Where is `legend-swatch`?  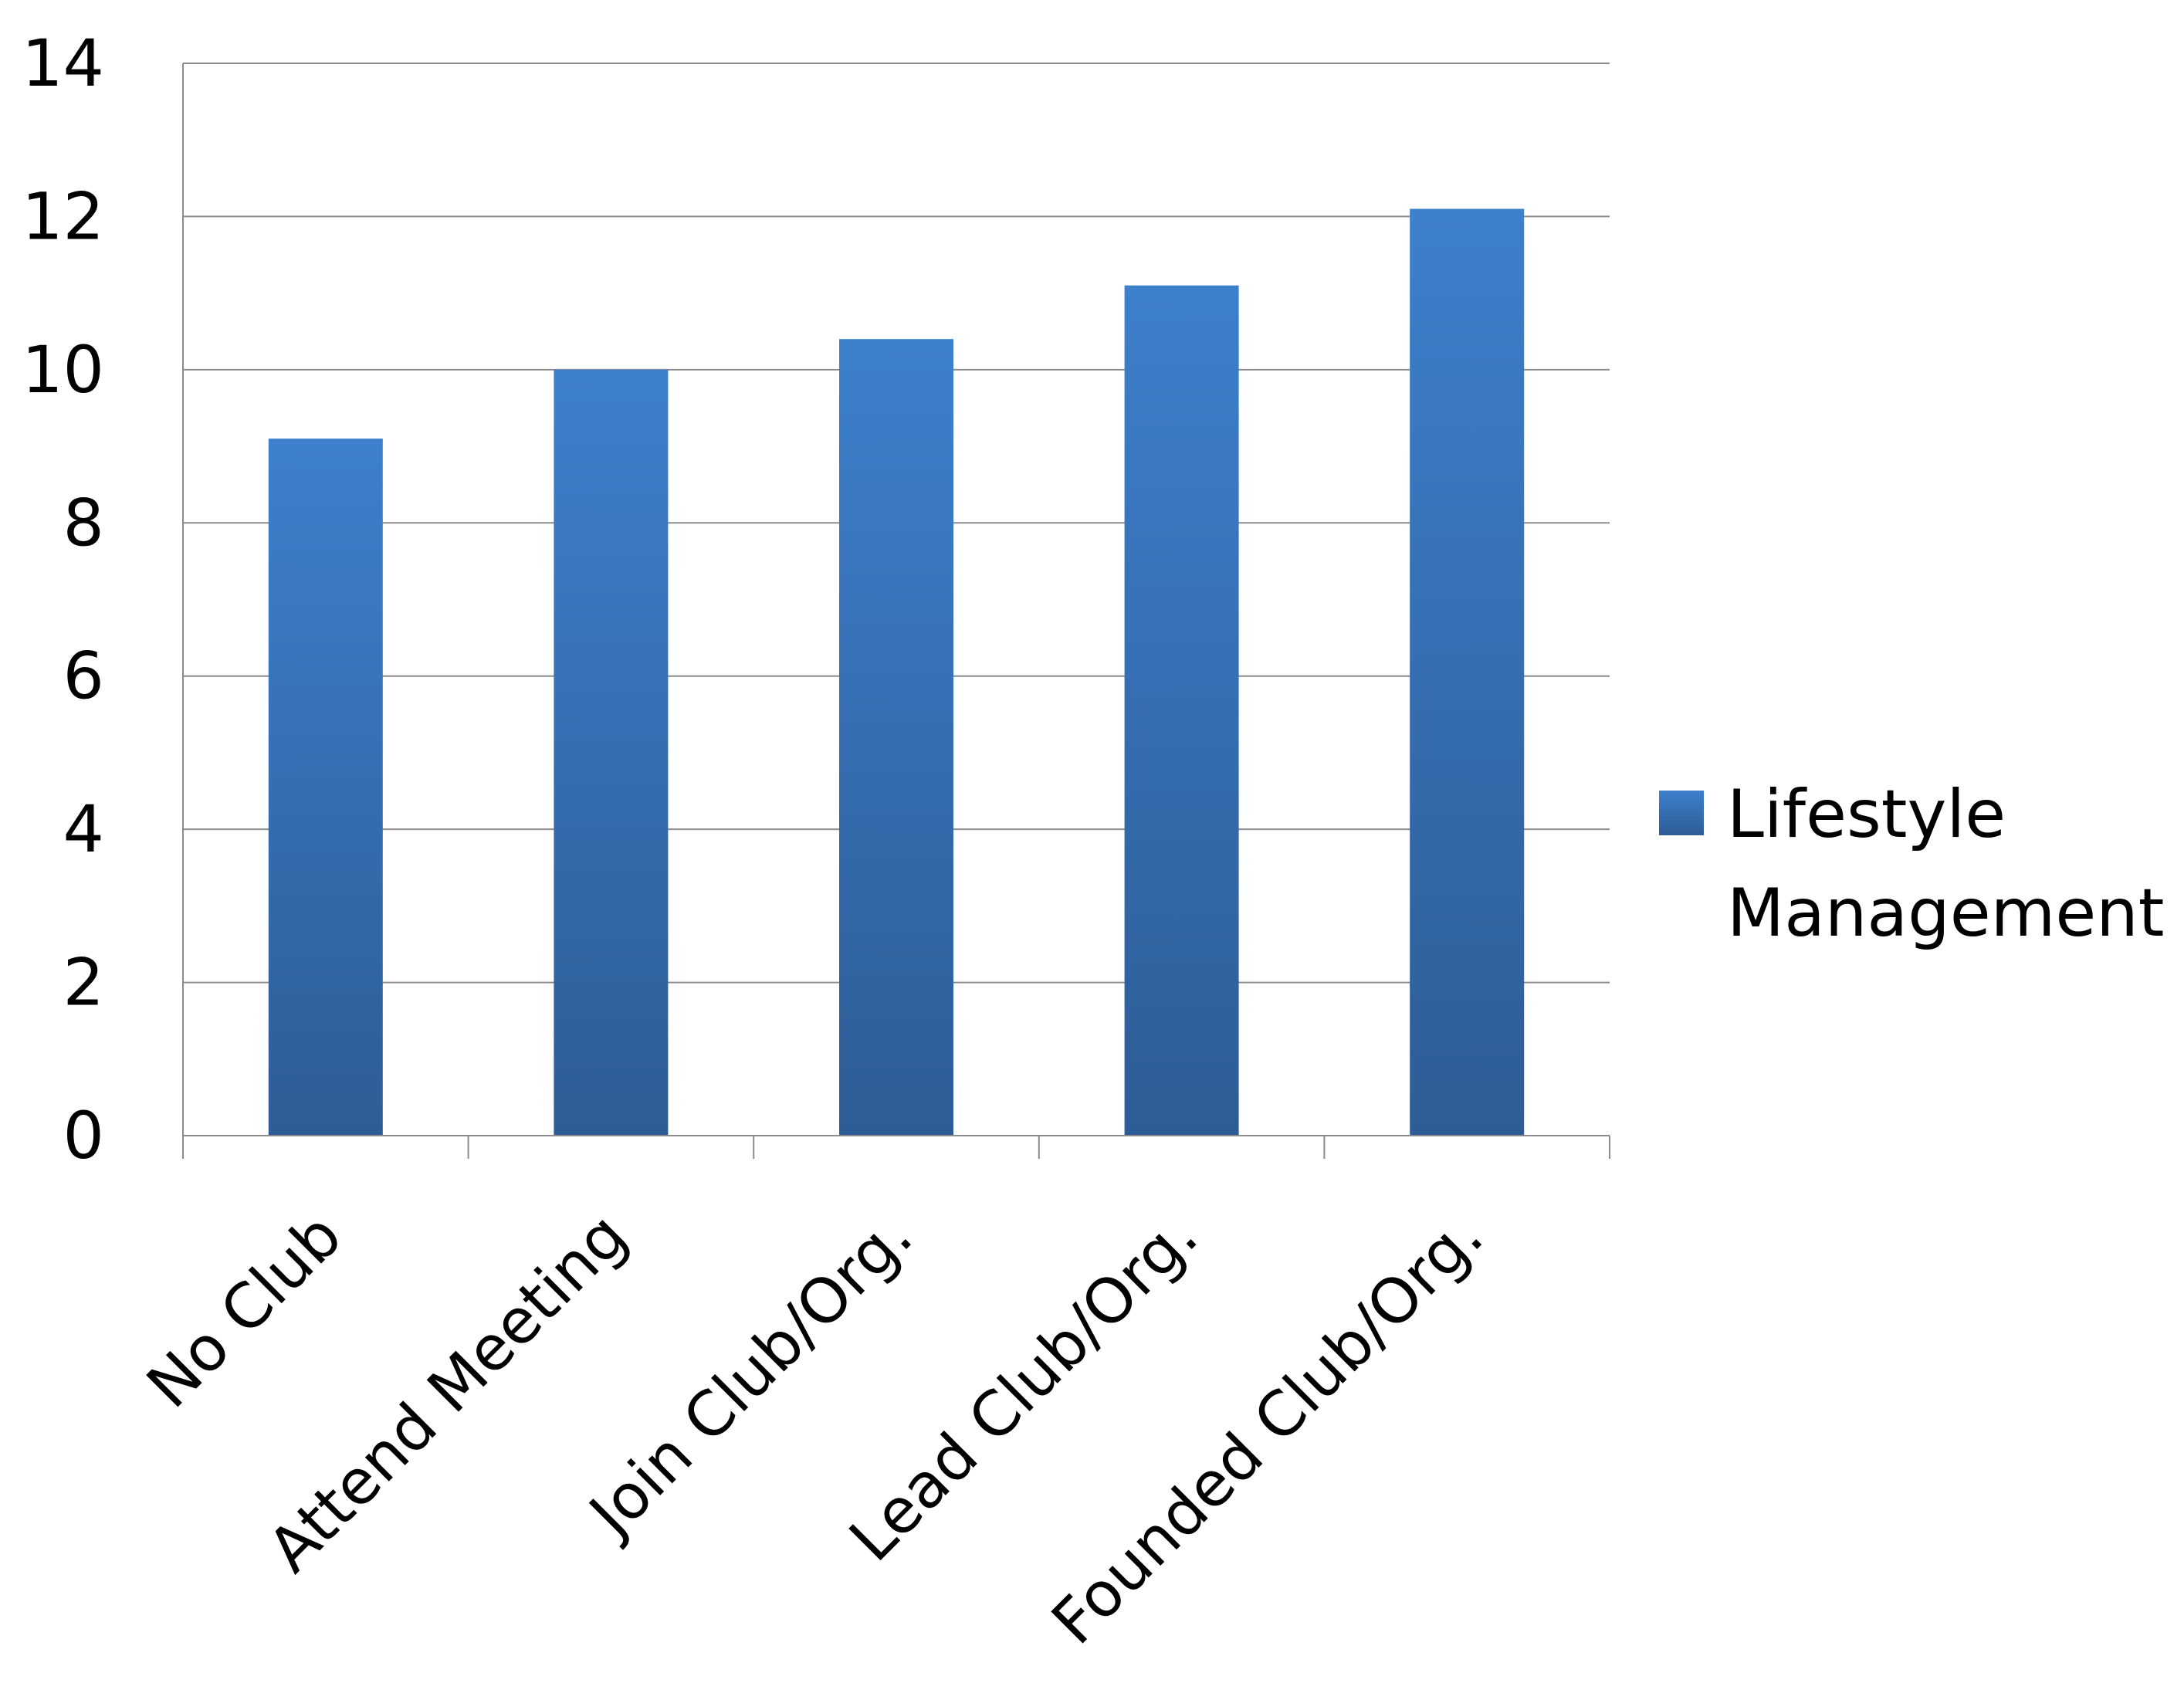
legend-swatch is located at coordinates (1681, 813).